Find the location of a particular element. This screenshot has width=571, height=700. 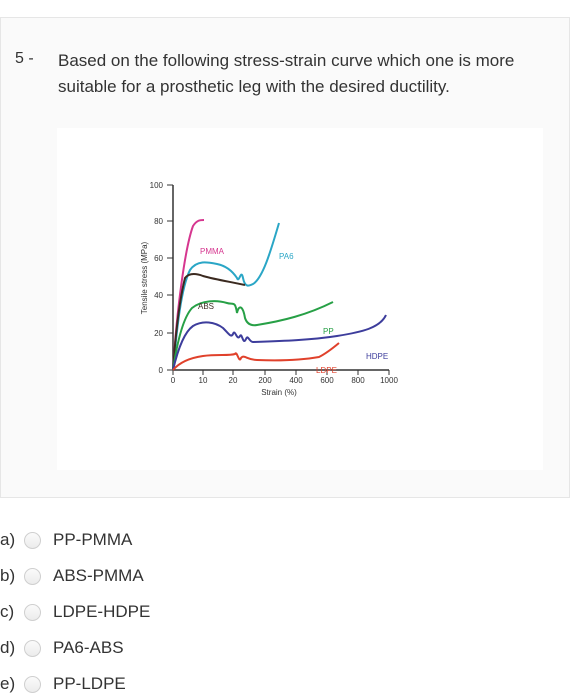

x-tick-label: 600 is located at coordinates (327, 380).